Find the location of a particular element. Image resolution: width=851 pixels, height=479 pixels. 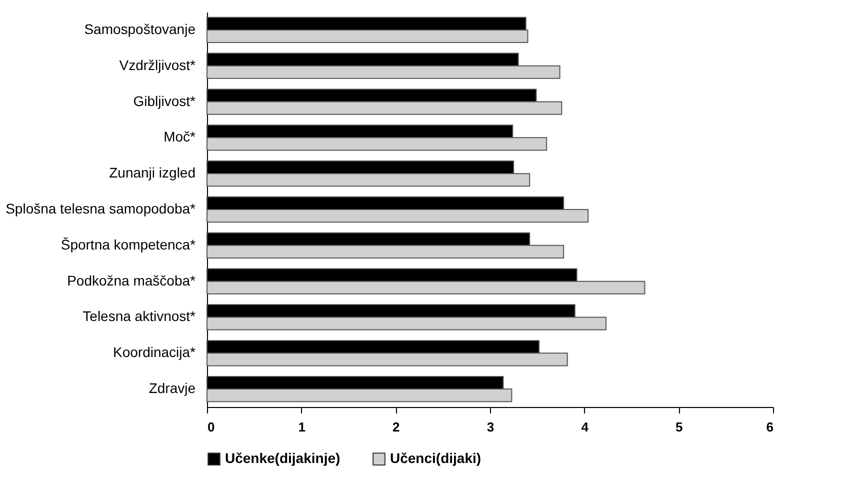

y-tick-label: Gibljivost* is located at coordinates (164, 100).